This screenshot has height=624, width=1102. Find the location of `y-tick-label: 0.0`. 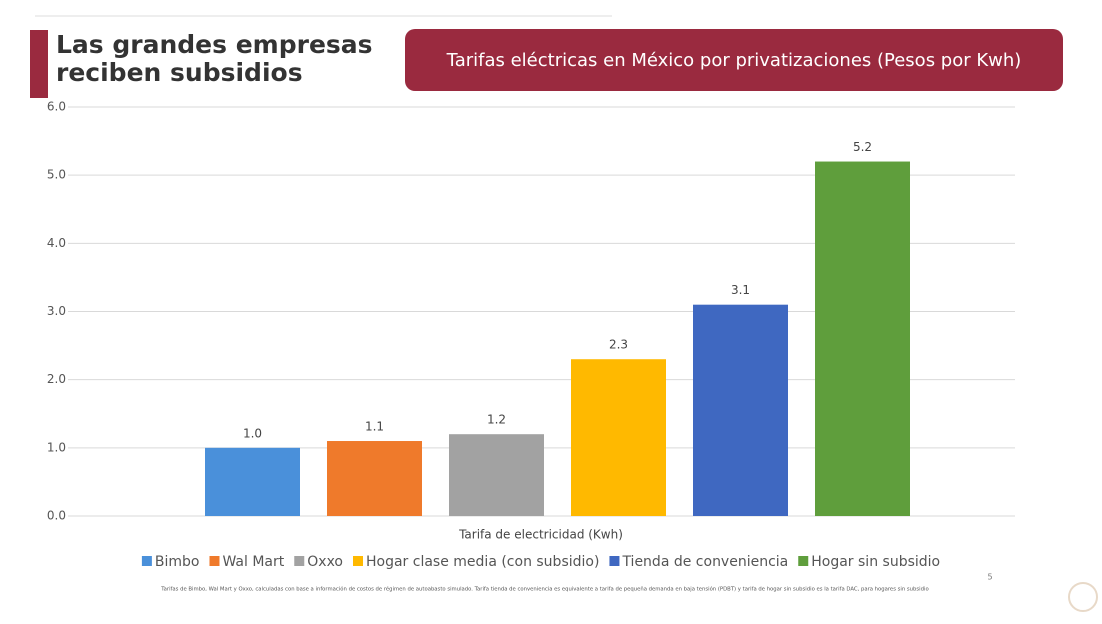

y-tick-label: 0.0 is located at coordinates (56, 516).